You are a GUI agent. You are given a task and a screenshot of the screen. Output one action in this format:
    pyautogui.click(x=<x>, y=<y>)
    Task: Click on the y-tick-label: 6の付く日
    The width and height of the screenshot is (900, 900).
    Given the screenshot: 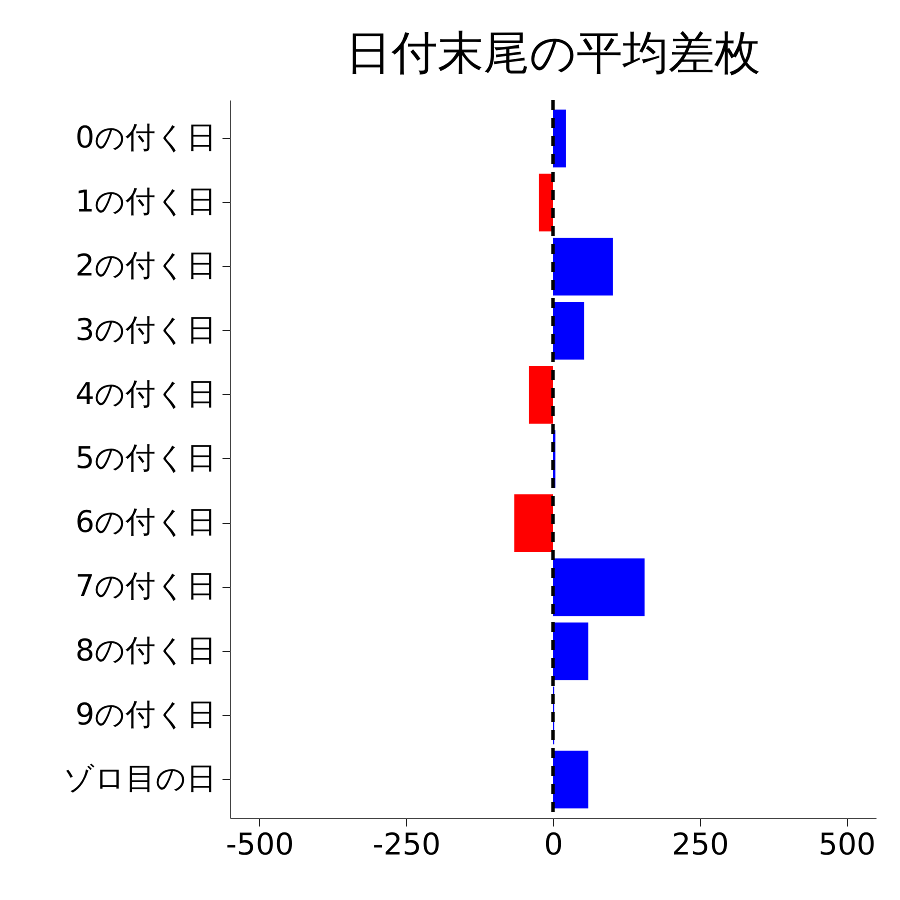 What is the action you would take?
    pyautogui.click(x=145, y=522)
    